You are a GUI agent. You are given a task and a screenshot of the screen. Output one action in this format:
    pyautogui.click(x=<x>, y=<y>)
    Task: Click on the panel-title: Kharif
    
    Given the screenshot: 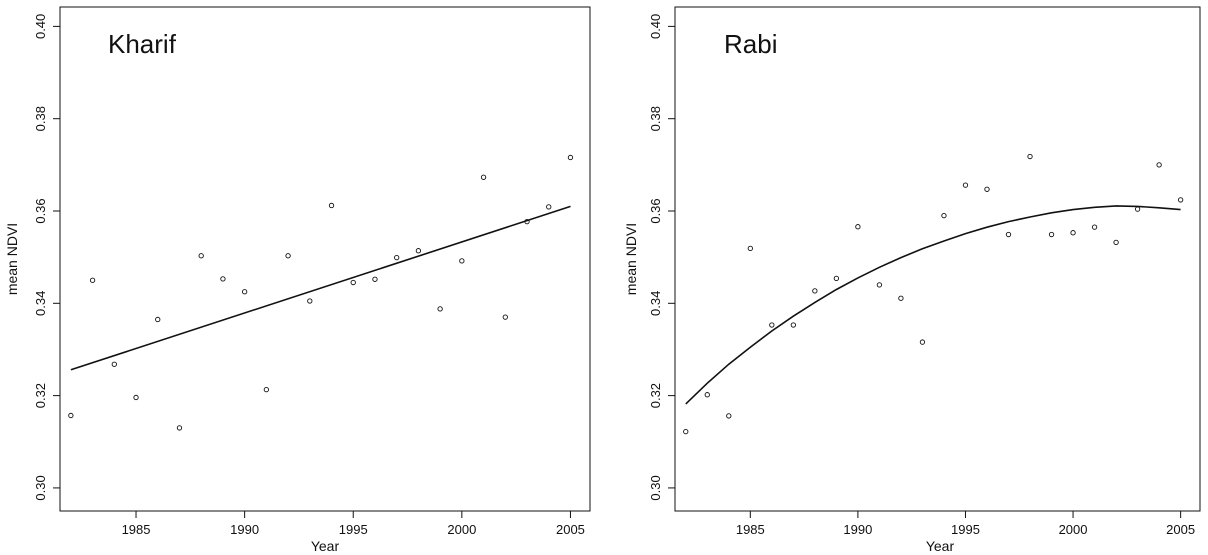 What is the action you would take?
    pyautogui.click(x=142, y=44)
    